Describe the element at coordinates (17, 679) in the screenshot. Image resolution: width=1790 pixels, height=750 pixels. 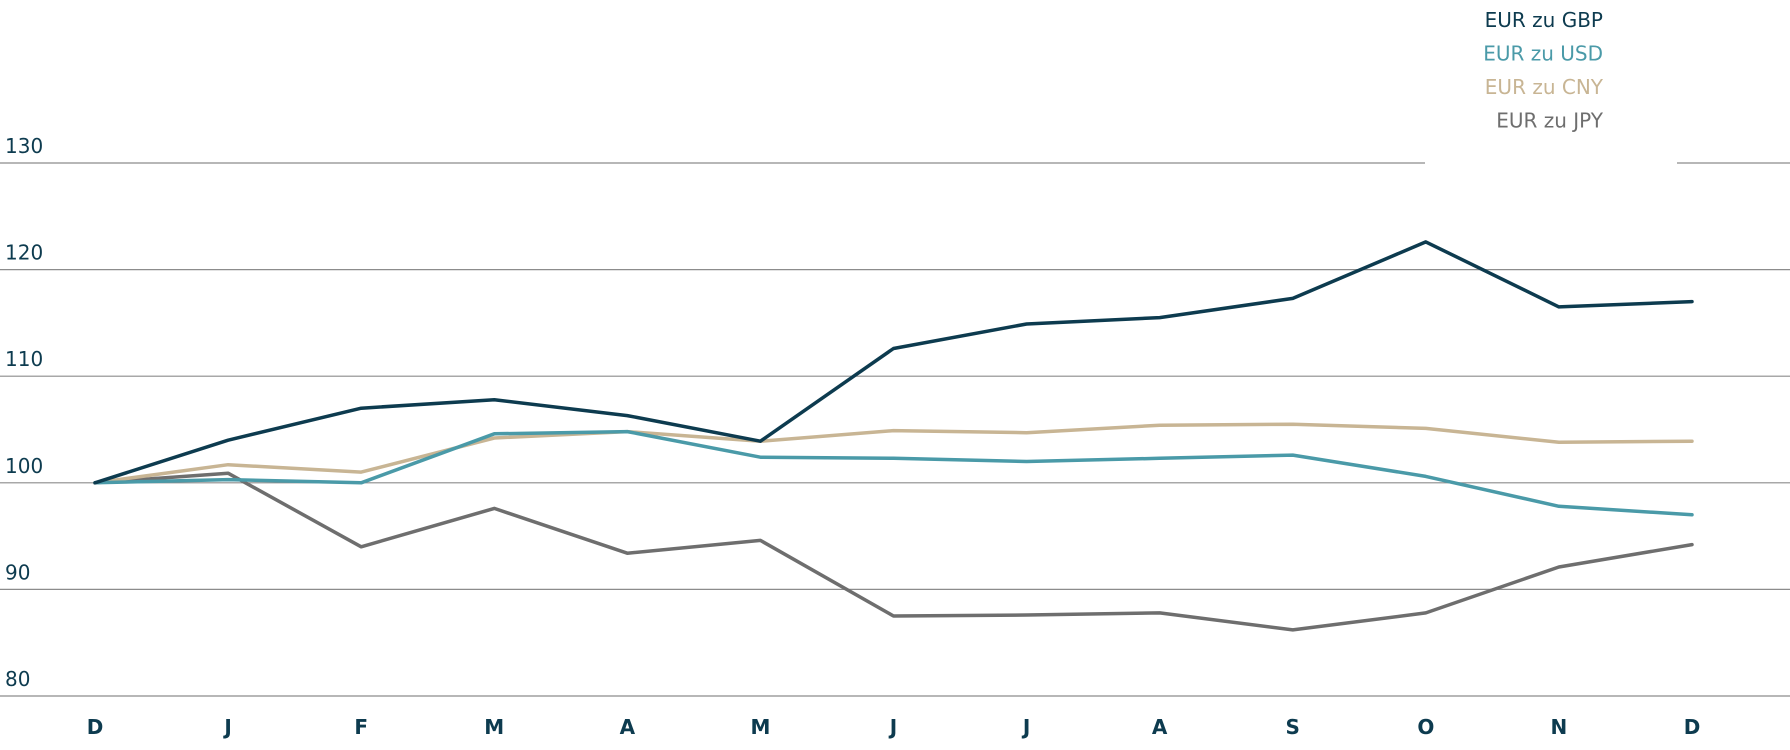
I see `y-tick-label: 80` at that location.